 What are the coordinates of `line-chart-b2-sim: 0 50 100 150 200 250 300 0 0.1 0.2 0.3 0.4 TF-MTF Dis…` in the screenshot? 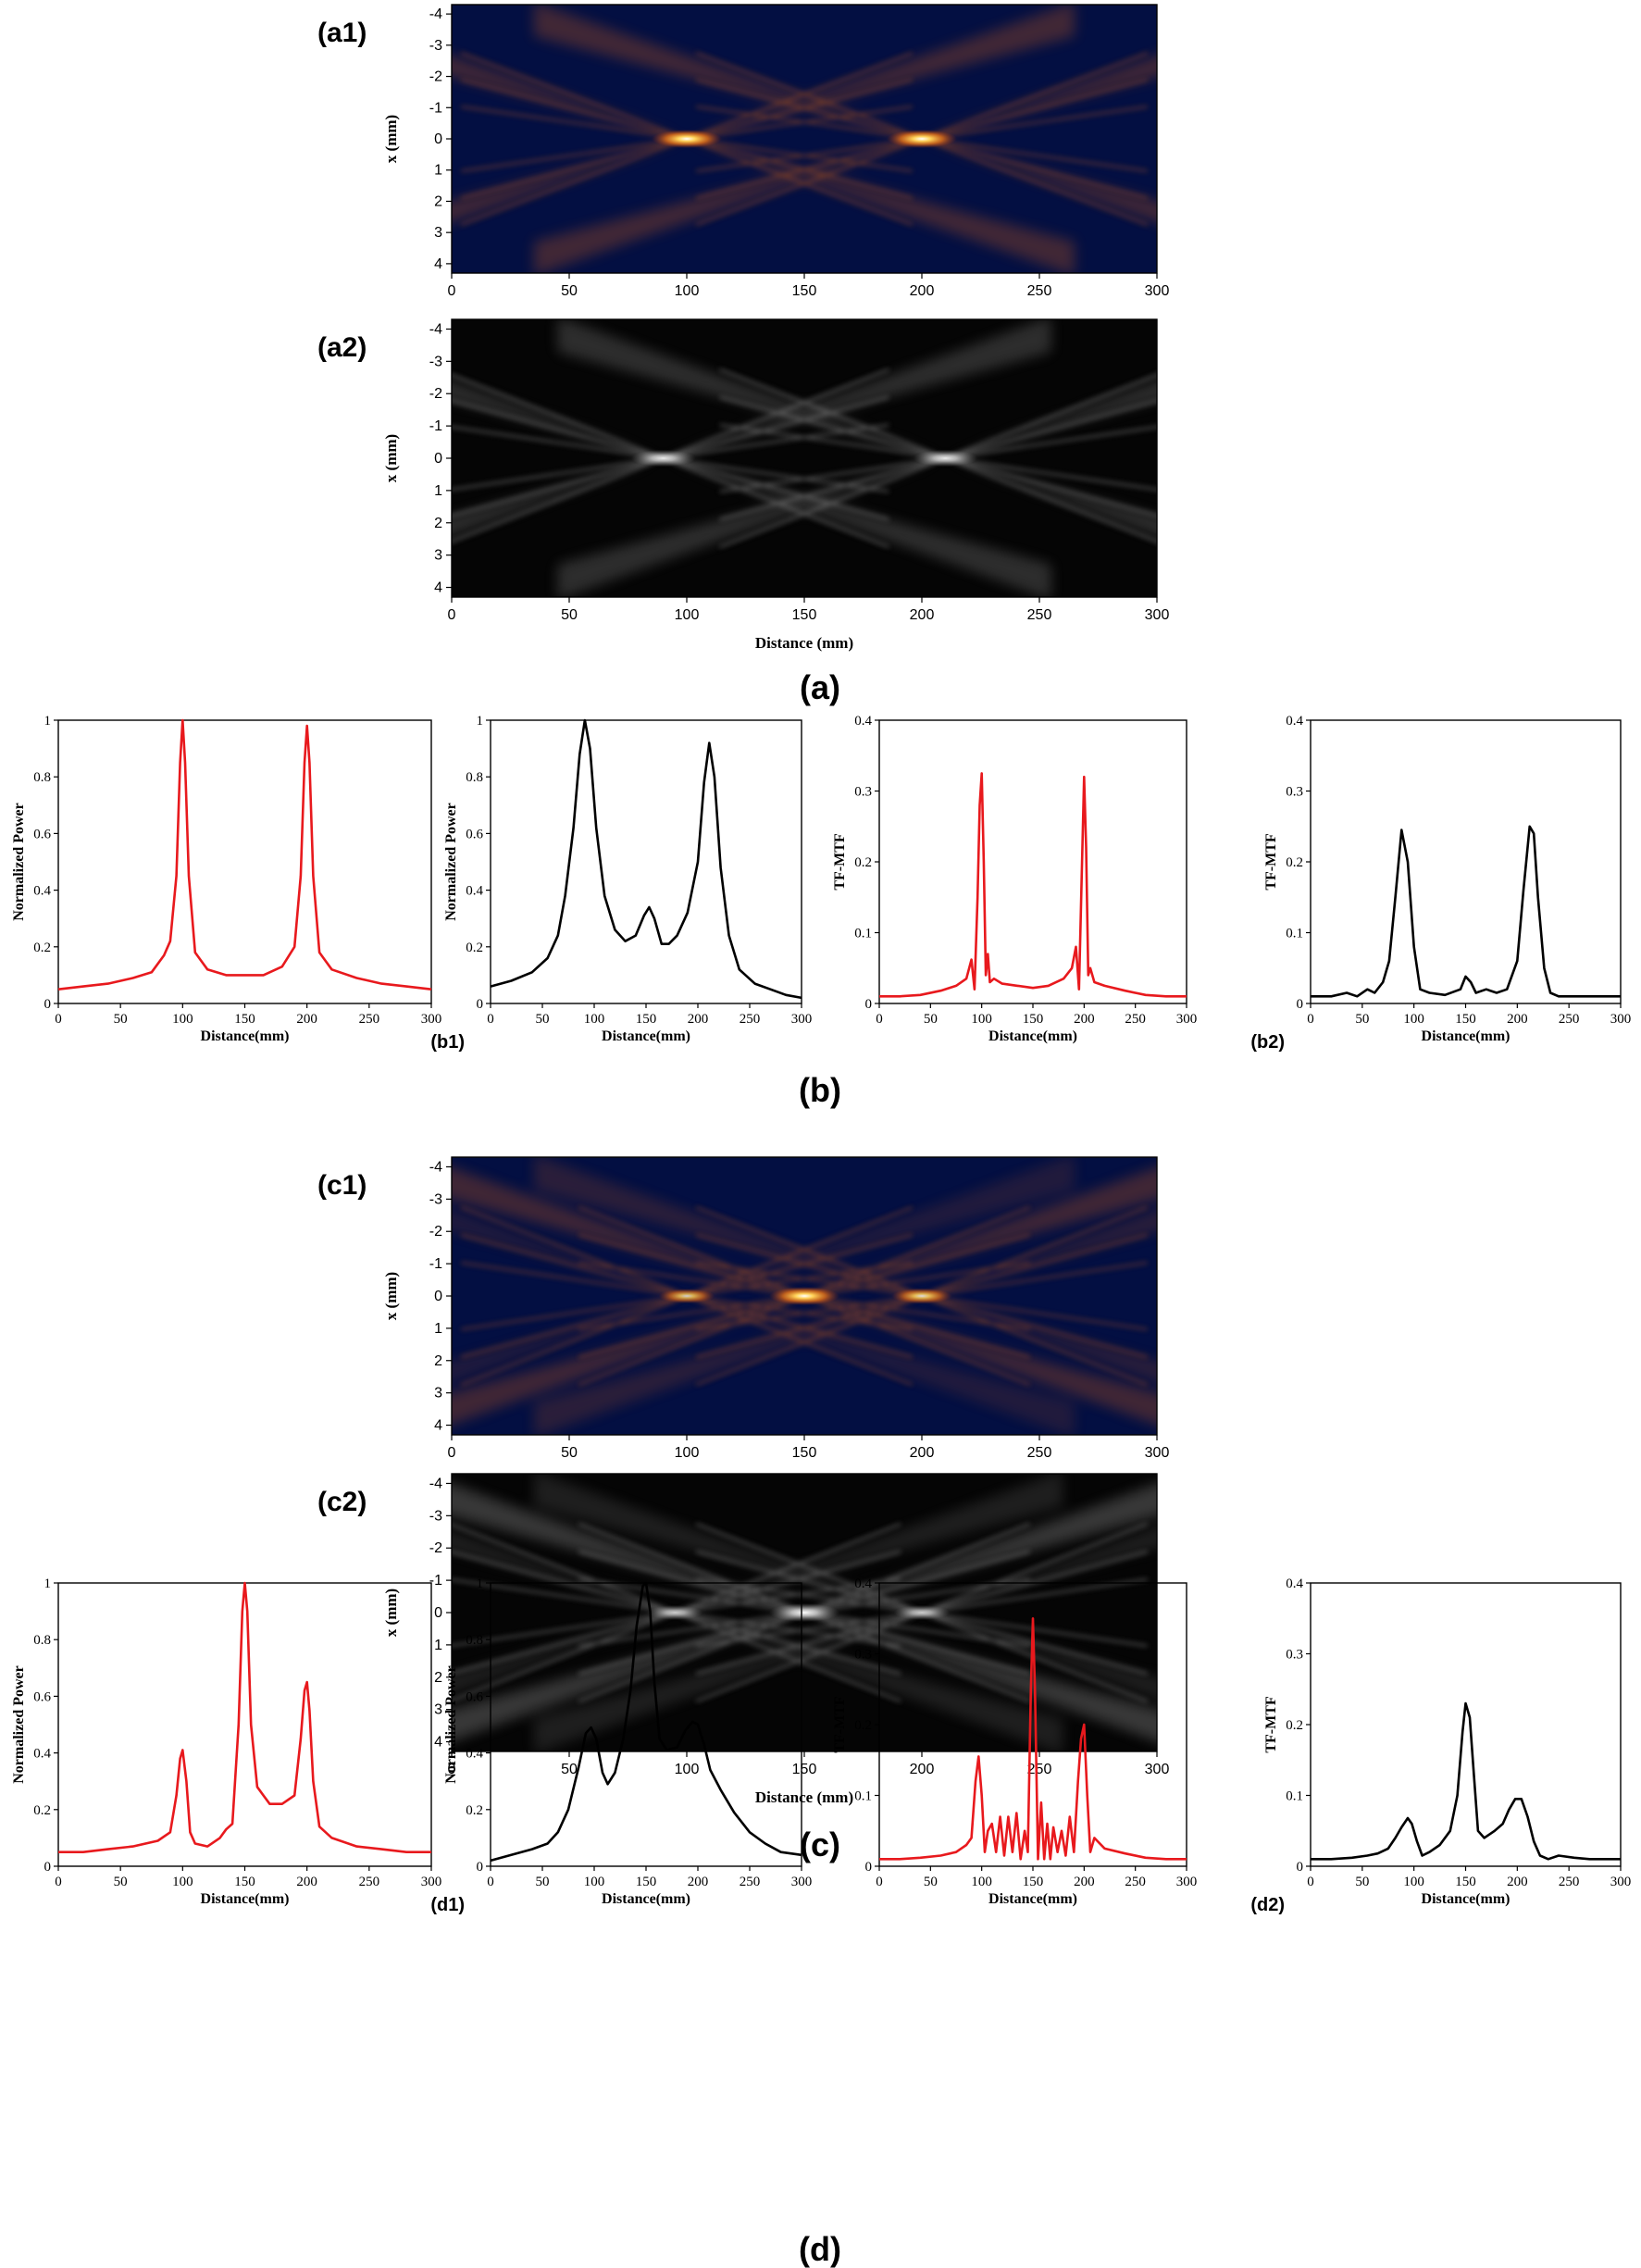 It's located at (1014, 879).